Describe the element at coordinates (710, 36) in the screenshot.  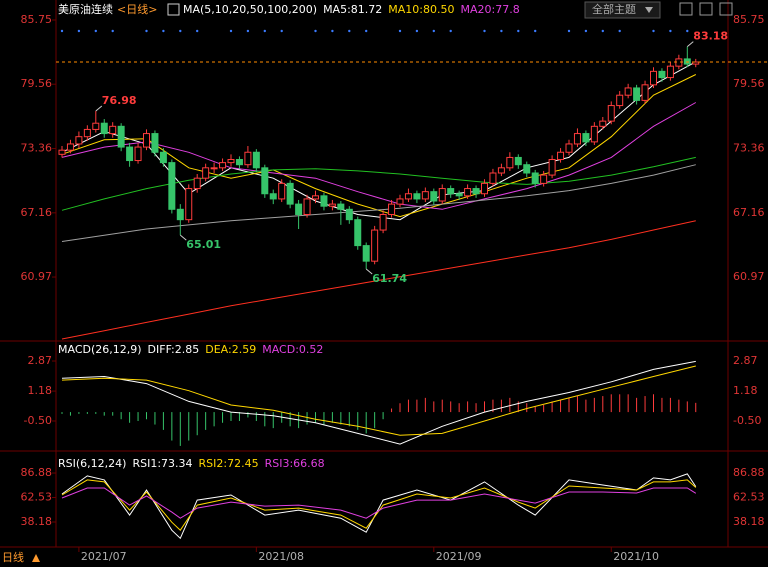
I see `annotation-label: 83.18` at that location.